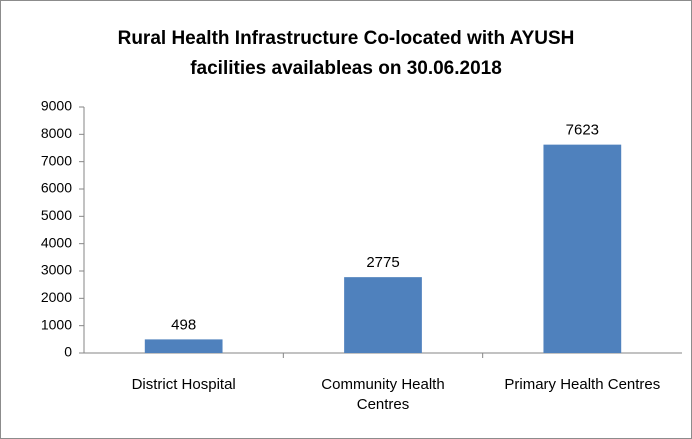 The height and width of the screenshot is (439, 692). Describe the element at coordinates (56, 270) in the screenshot. I see `y-tick-label: 3000` at that location.